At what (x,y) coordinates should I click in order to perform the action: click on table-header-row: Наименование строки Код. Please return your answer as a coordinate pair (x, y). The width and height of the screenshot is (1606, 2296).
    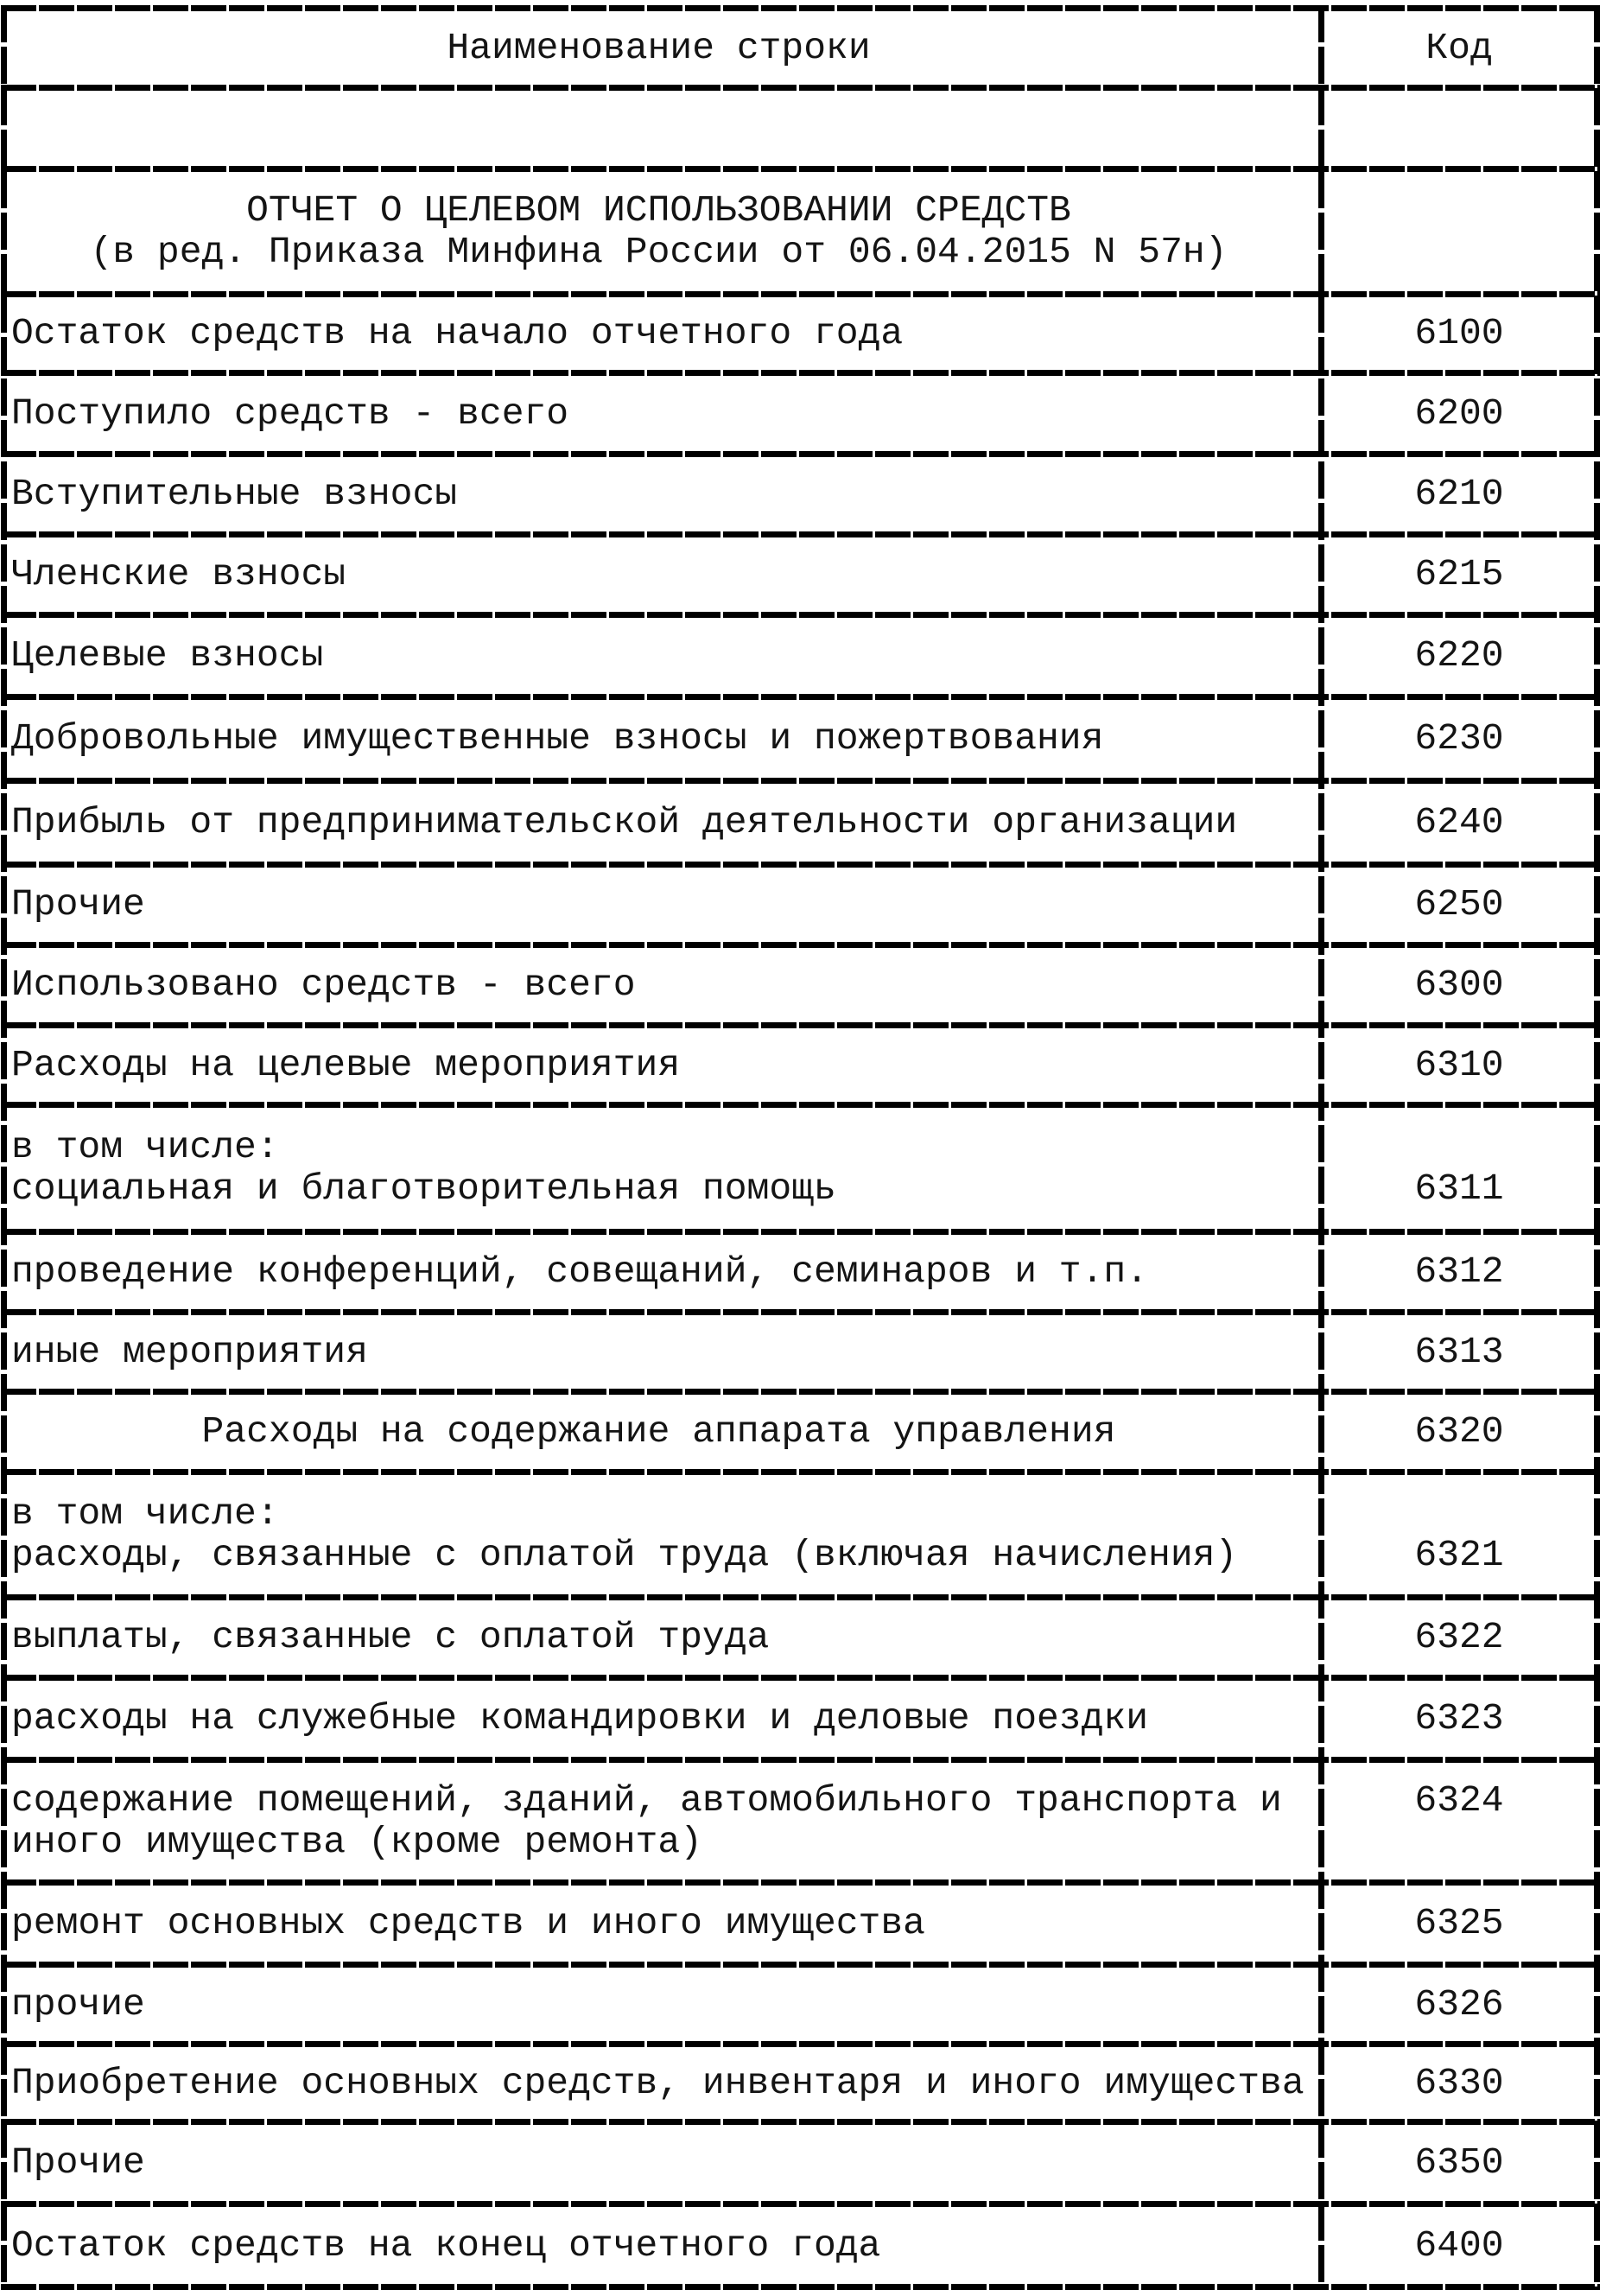
    Looking at the image, I should click on (800, 48).